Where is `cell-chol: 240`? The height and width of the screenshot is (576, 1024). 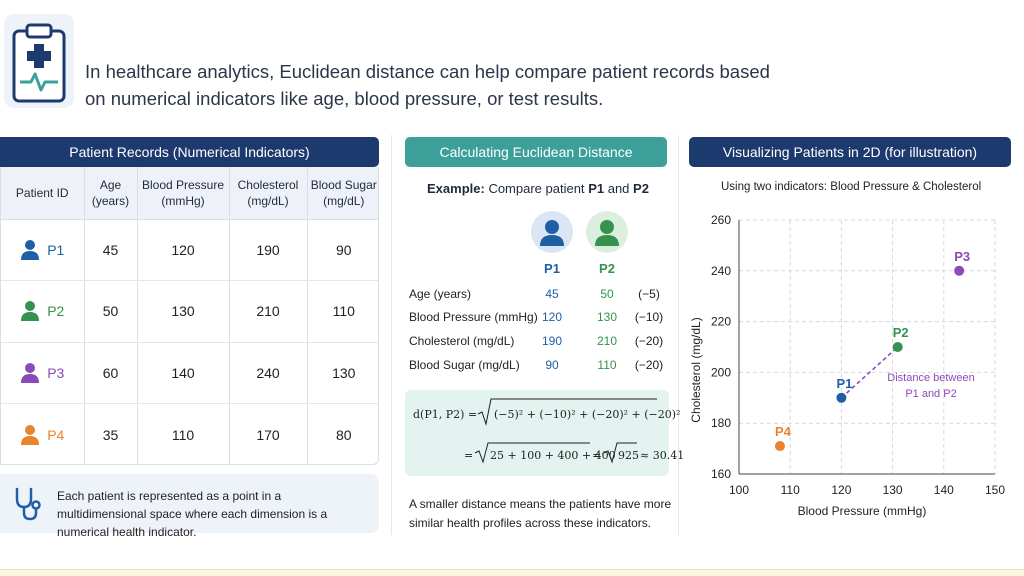
cell-chol: 240 is located at coordinates (268, 373).